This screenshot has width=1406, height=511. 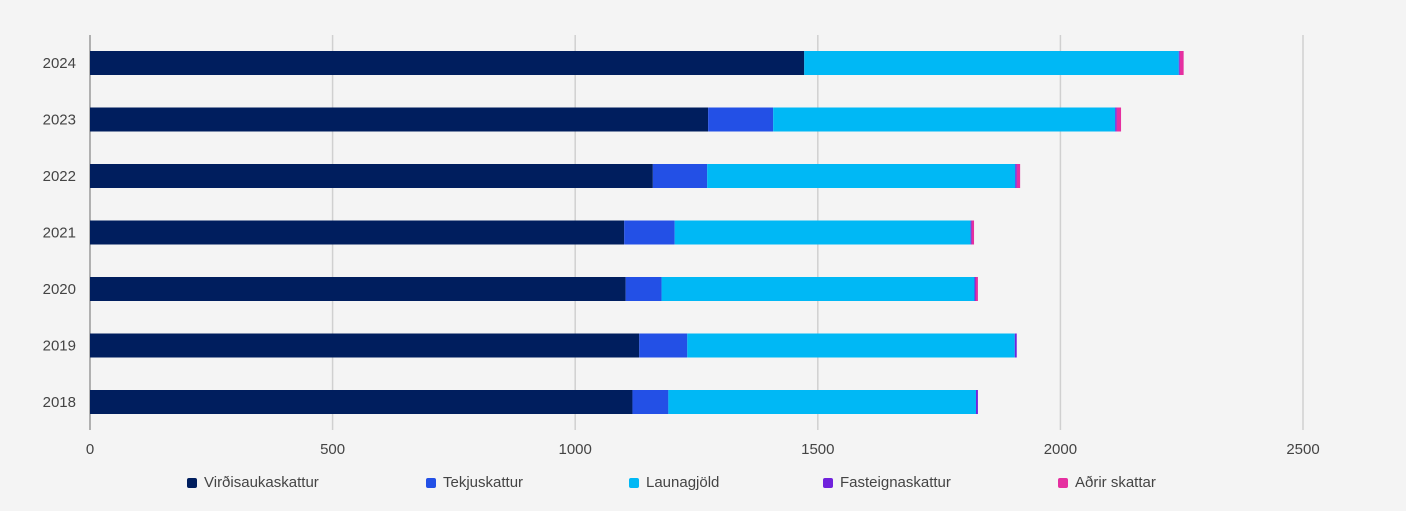 I want to click on legend-item: Fasteignaskattur, so click(x=887, y=482).